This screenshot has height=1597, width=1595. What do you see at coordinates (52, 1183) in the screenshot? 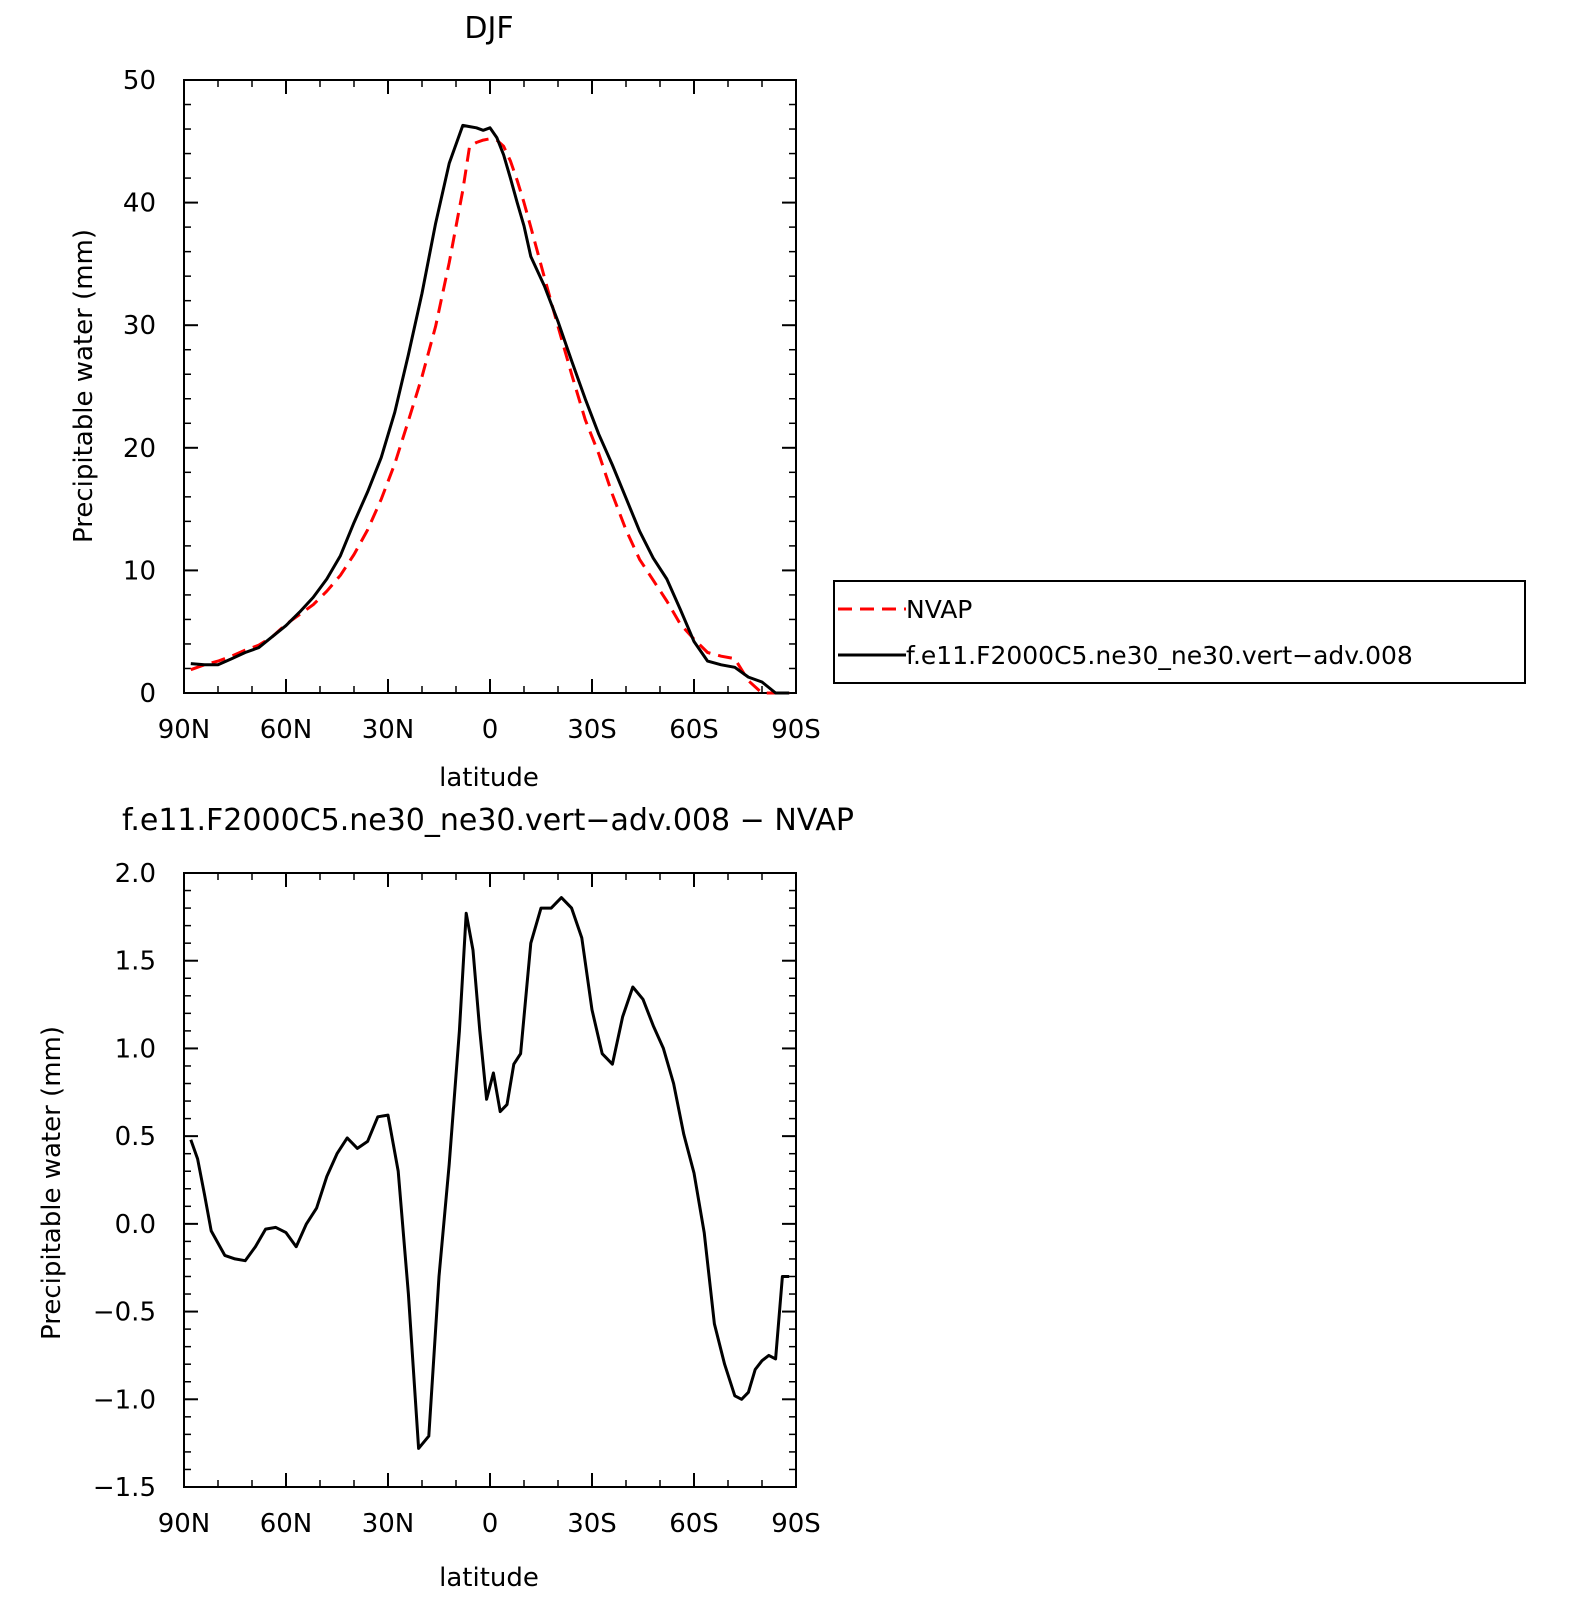
I see `bottom-panel-y-axis-label: Precipitable water (mm)` at bounding box center [52, 1183].